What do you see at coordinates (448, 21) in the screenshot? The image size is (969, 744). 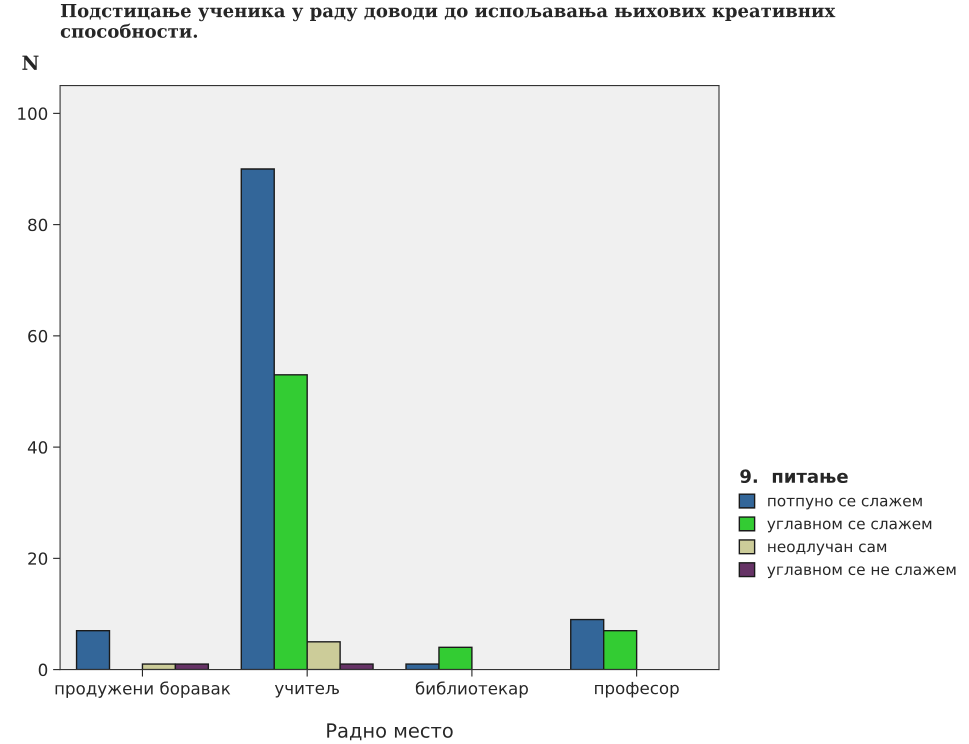 I see `chart-title: Подстицање ученика у раду доводи до испољавања њихових креативних способности.` at bounding box center [448, 21].